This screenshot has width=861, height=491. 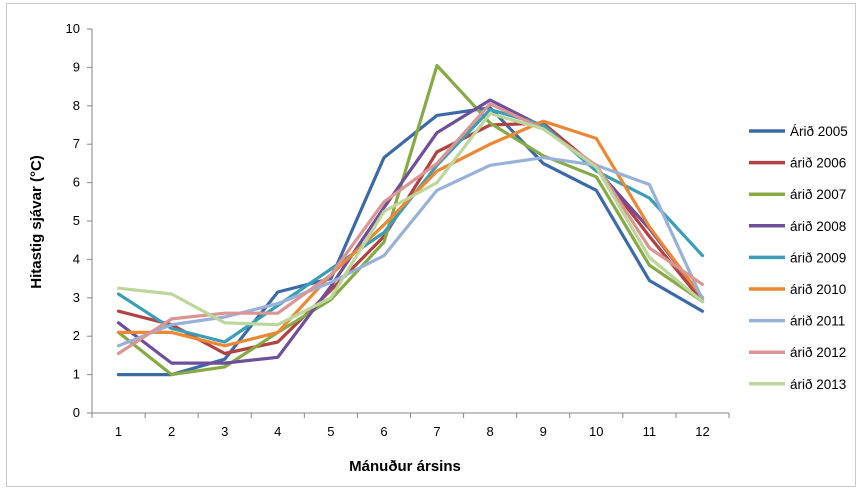 What do you see at coordinates (543, 431) in the screenshot?
I see `x-tick-label: 9` at bounding box center [543, 431].